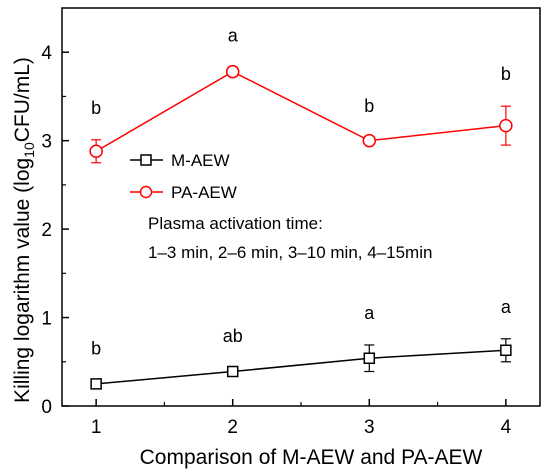 This screenshot has width=550, height=473. I want to click on annotation-line-2: 1–3 min, 2–6 min, 3–10 min, 4–15min, so click(290, 252).